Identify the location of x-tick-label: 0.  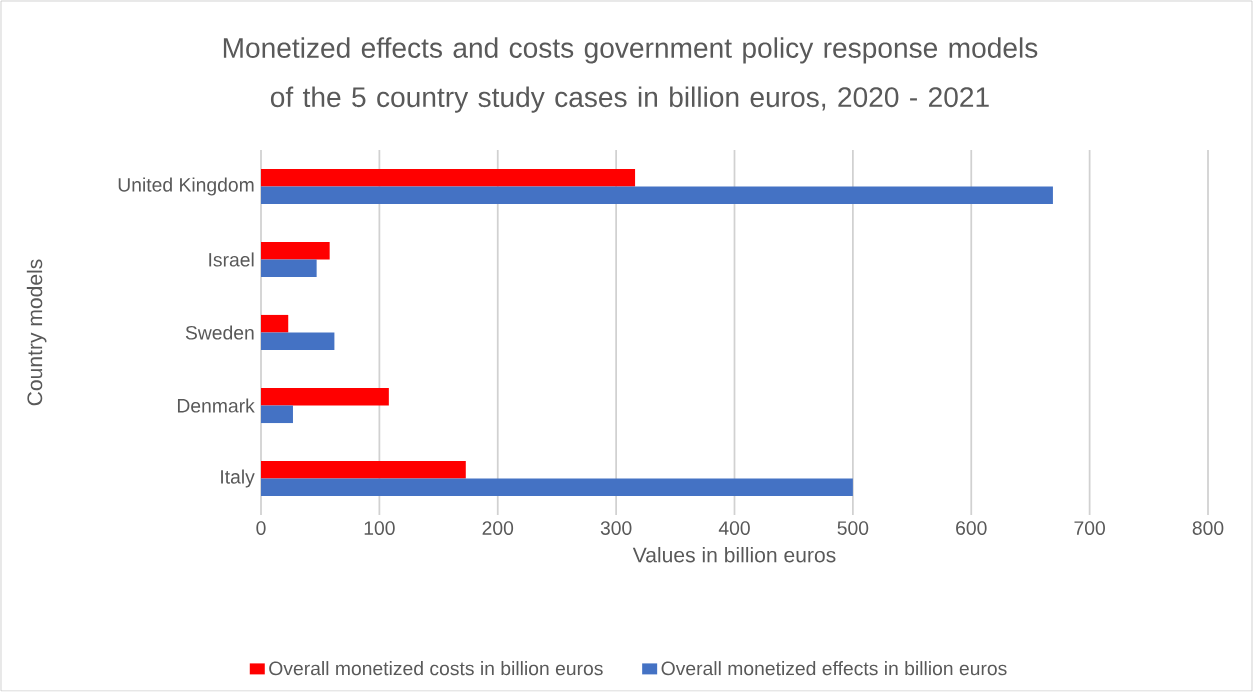
(261, 528).